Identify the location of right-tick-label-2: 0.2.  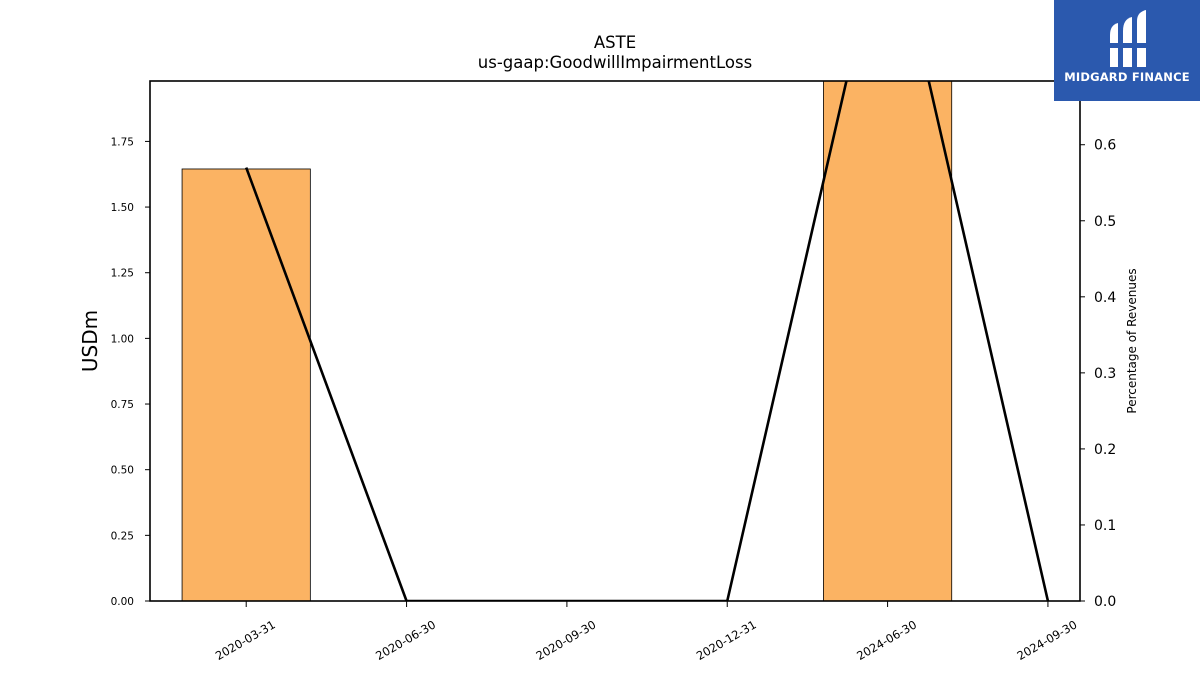
(1105, 450).